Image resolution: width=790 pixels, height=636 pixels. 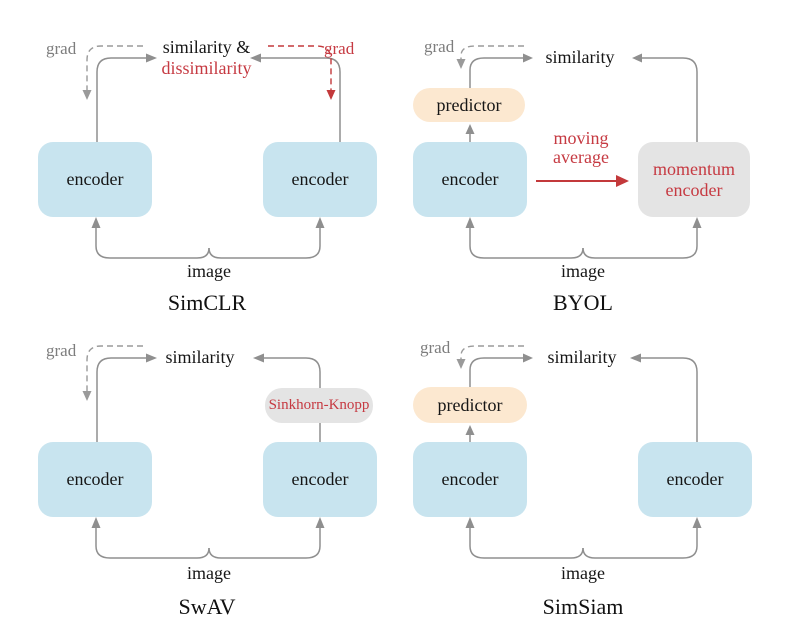 I want to click on sinkhorn-knopp-box: Sinkhorn-Knopp, so click(x=319, y=405).